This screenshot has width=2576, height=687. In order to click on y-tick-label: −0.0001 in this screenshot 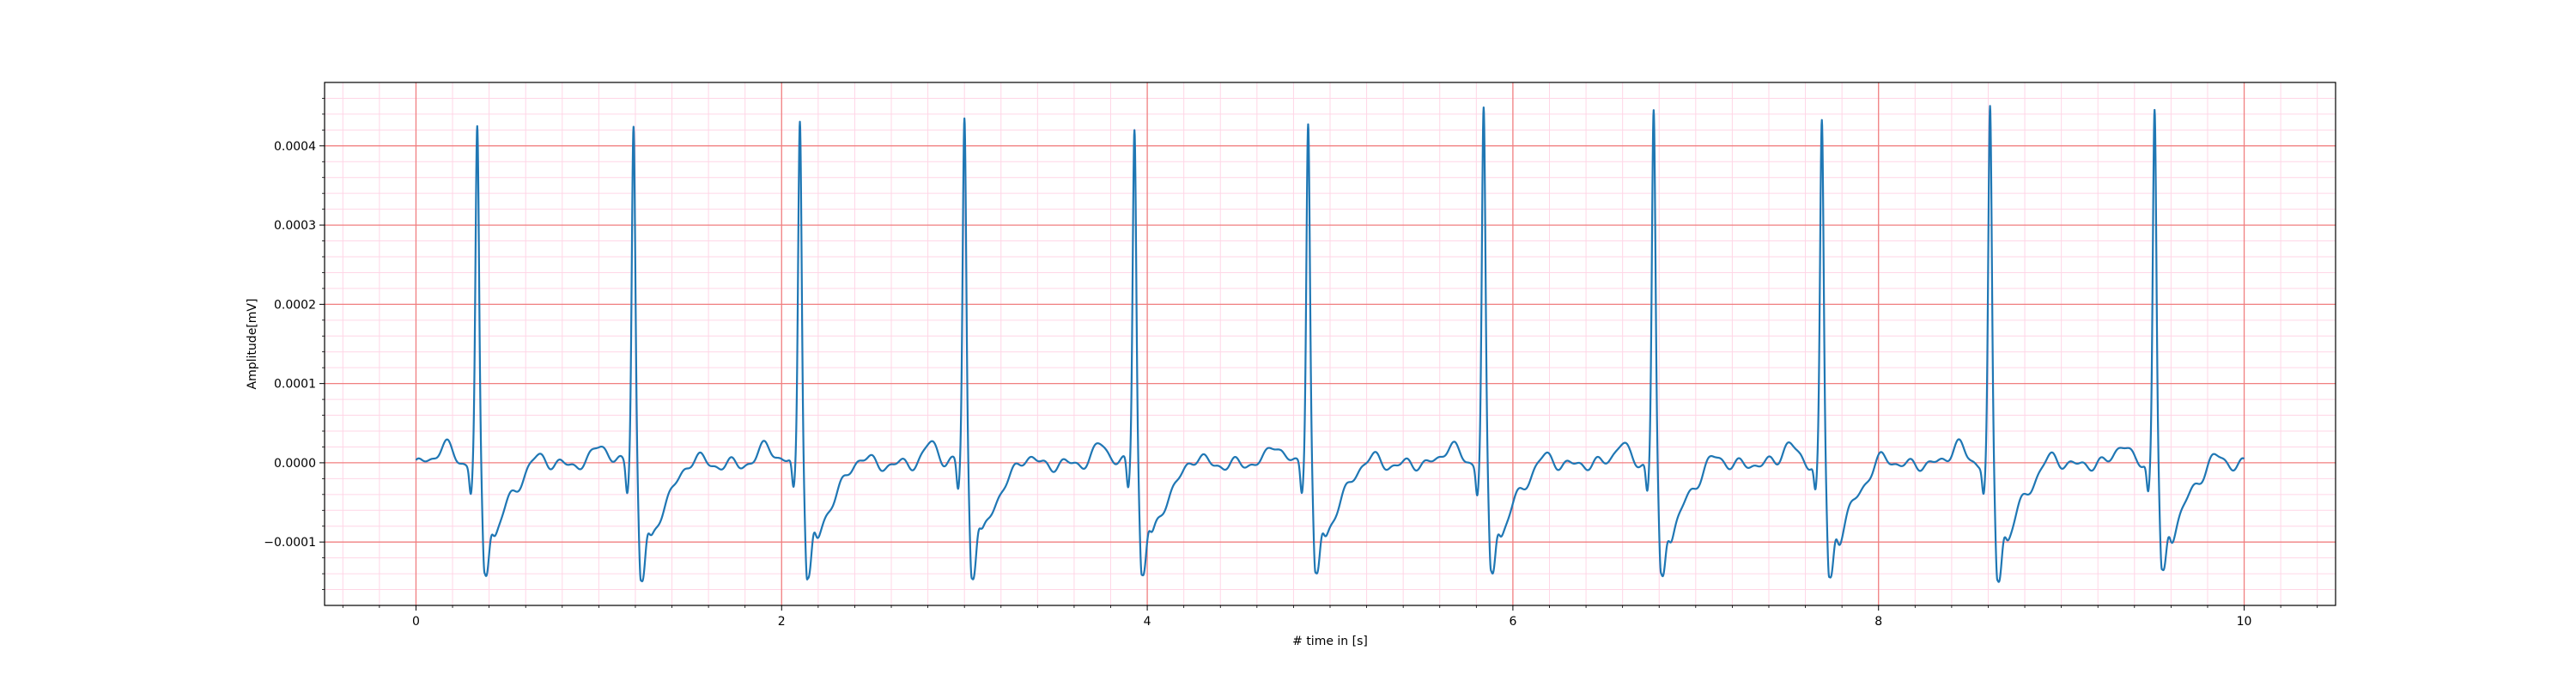, I will do `click(290, 543)`.